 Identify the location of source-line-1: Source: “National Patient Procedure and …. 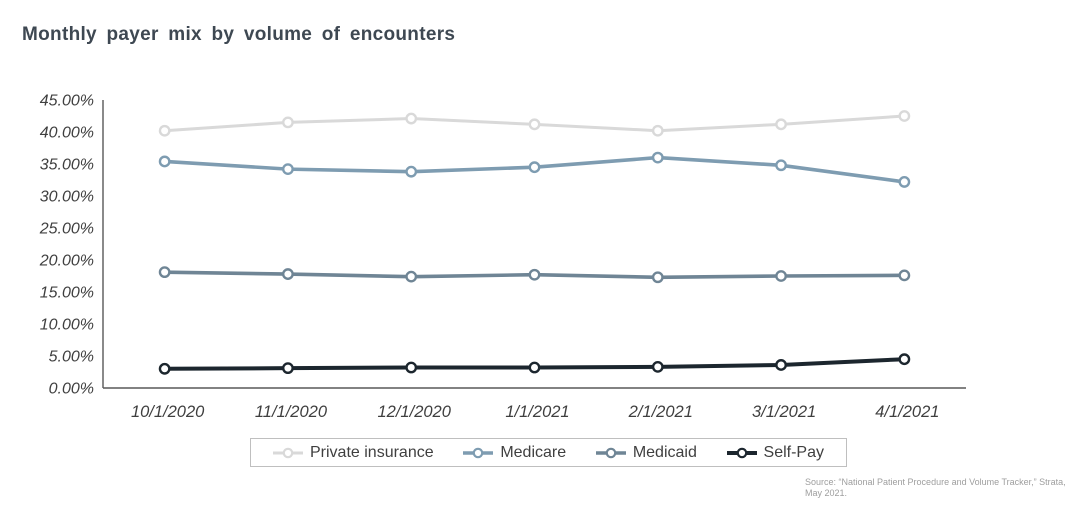
(935, 482).